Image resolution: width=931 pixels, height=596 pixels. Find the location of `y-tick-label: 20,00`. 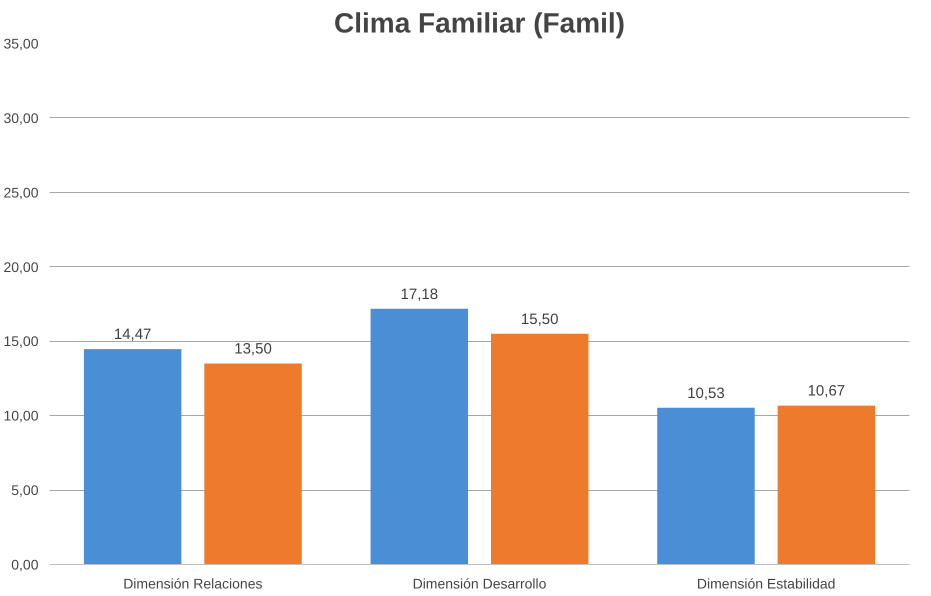

y-tick-label: 20,00 is located at coordinates (21, 266).